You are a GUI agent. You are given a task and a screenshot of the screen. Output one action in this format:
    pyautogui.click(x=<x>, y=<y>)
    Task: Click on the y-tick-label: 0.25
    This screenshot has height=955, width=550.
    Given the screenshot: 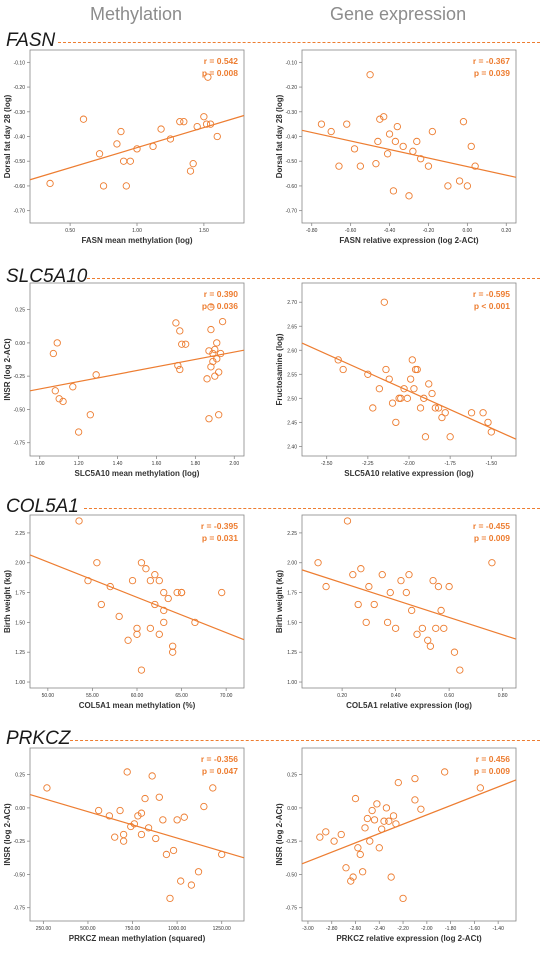 What is the action you would take?
    pyautogui.click(x=20, y=311)
    